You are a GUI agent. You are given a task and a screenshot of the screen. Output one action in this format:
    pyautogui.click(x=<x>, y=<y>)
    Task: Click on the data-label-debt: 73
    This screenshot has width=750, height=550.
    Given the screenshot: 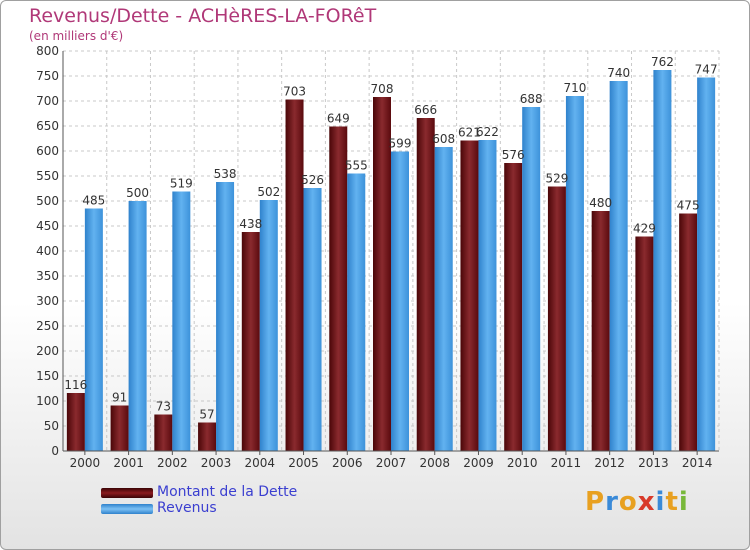 What is the action you would take?
    pyautogui.click(x=163, y=407)
    